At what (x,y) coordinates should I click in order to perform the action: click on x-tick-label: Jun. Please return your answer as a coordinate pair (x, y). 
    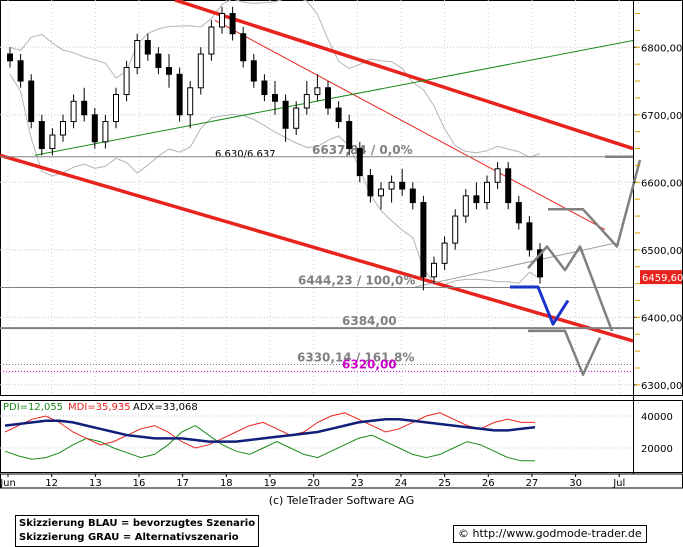
    Looking at the image, I should click on (8, 483).